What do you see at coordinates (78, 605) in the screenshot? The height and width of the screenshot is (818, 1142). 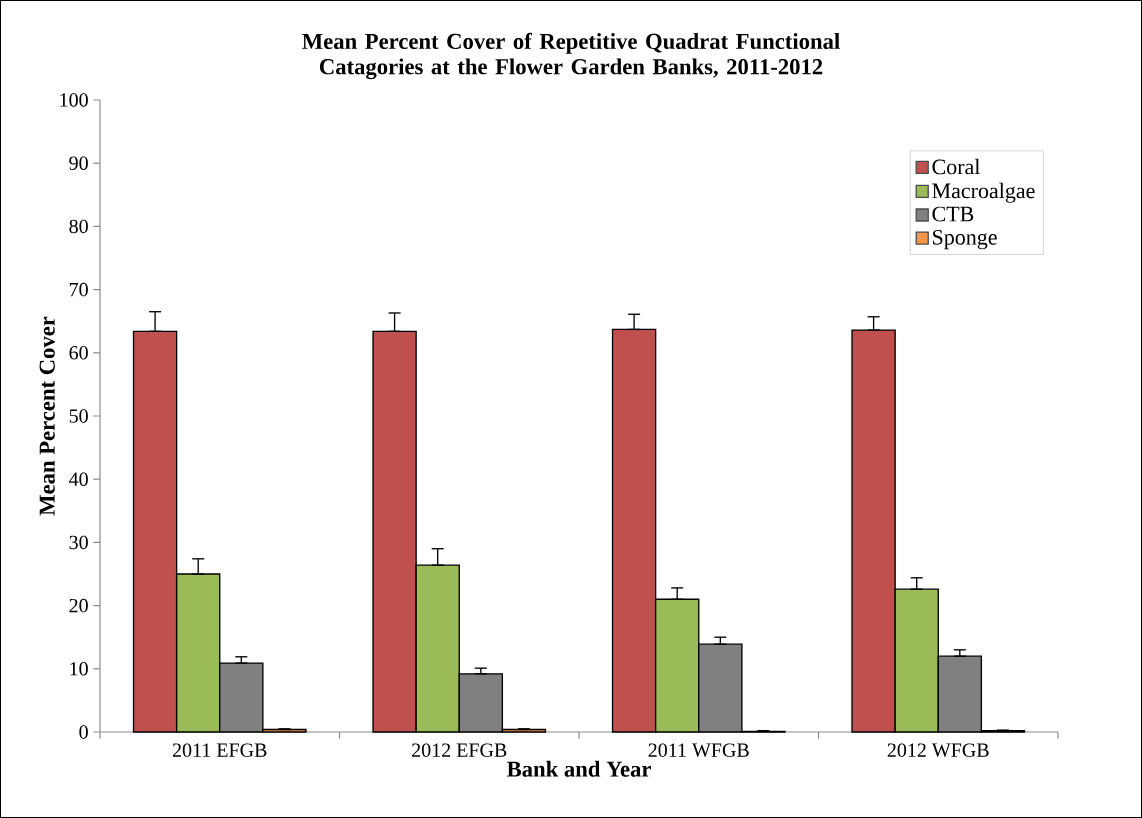 I see `y-tick-label: 20` at bounding box center [78, 605].